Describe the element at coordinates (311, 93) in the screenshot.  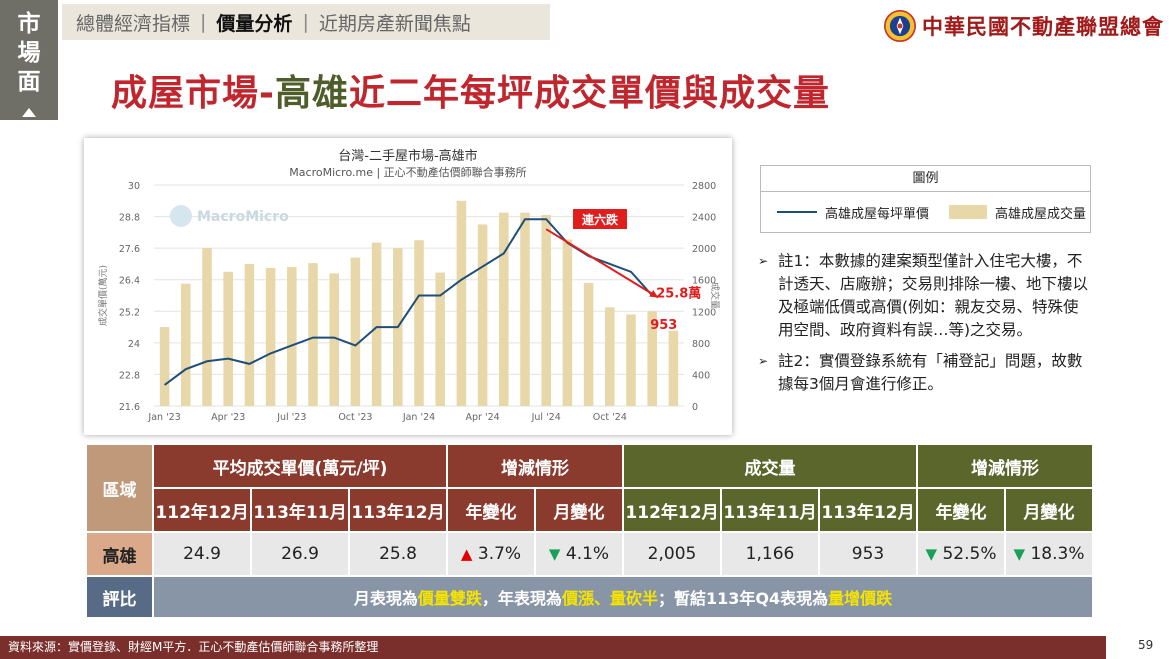
I see `title-part-city: 高雄` at that location.